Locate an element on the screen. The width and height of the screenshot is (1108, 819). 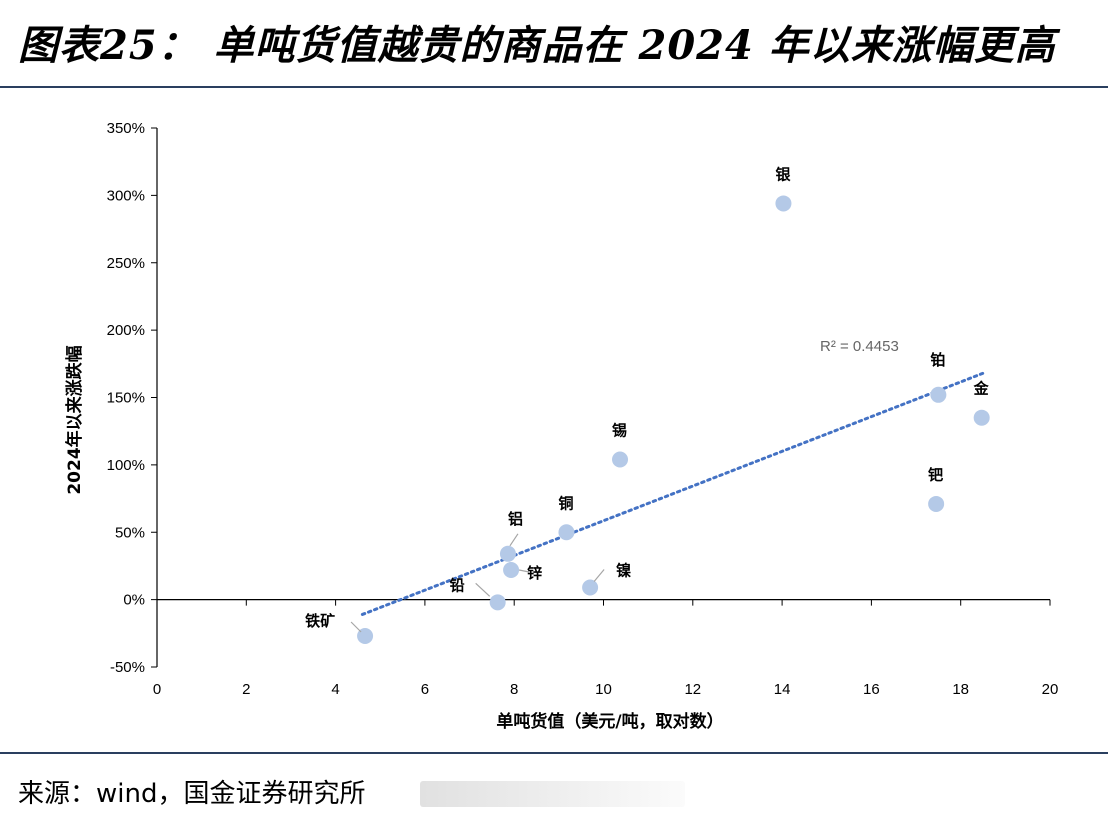
footer-divider is located at coordinates (554, 753).